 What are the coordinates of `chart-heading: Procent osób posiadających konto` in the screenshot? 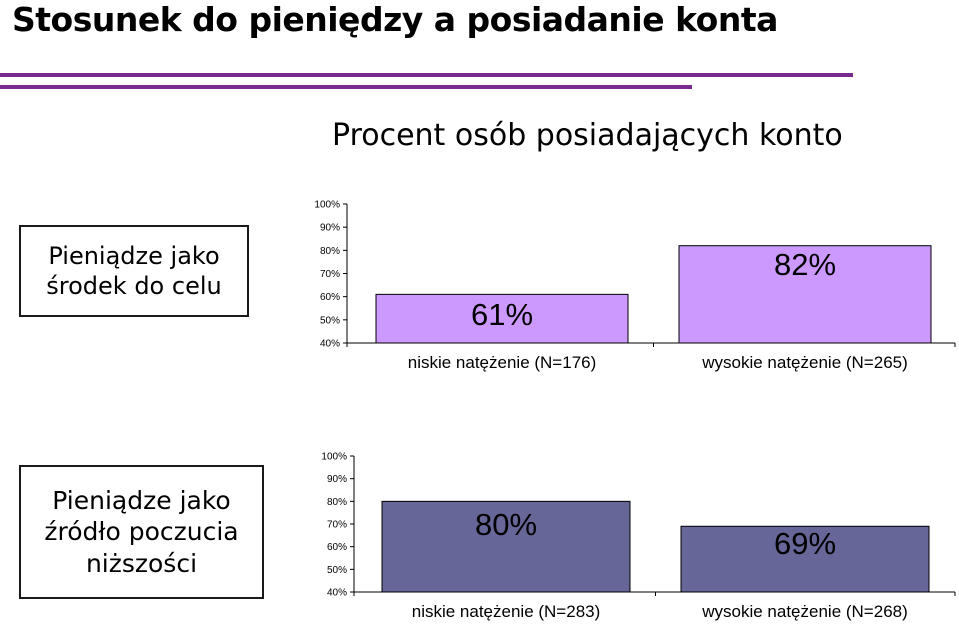 It's located at (587, 135).